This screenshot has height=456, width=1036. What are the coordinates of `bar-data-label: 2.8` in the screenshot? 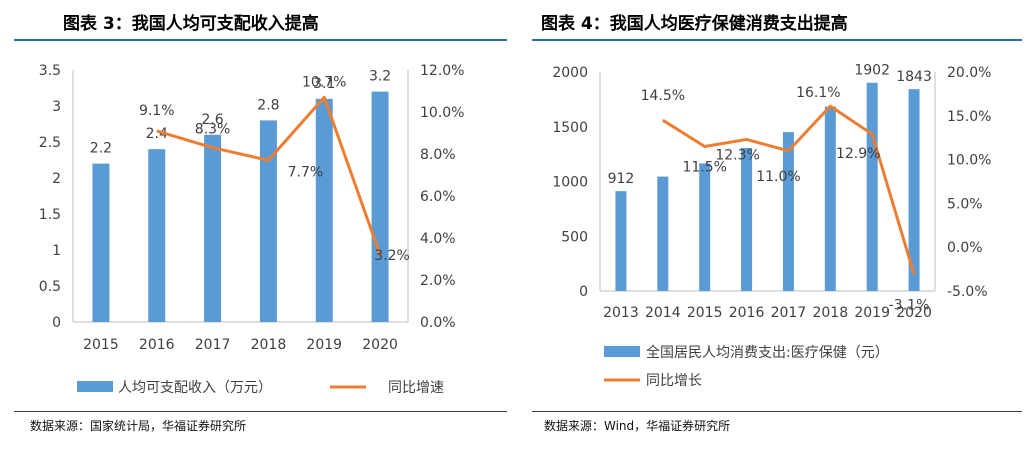 It's located at (268, 105).